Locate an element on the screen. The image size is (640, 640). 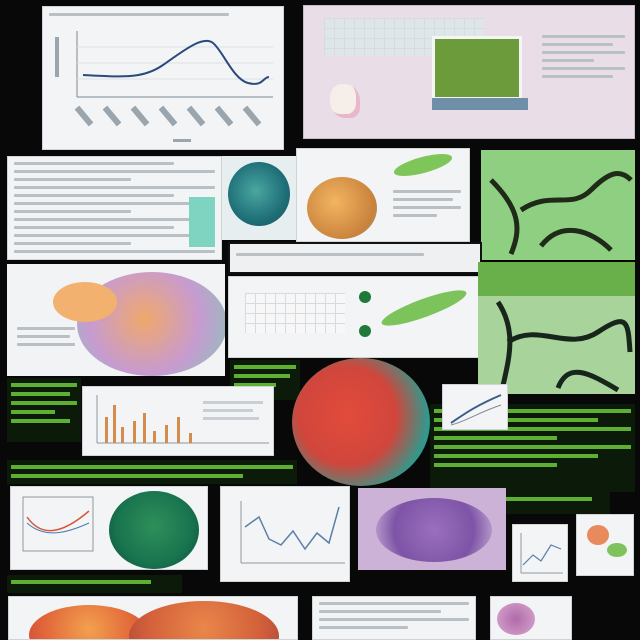
bottom-organ-panel is located at coordinates (153, 618).